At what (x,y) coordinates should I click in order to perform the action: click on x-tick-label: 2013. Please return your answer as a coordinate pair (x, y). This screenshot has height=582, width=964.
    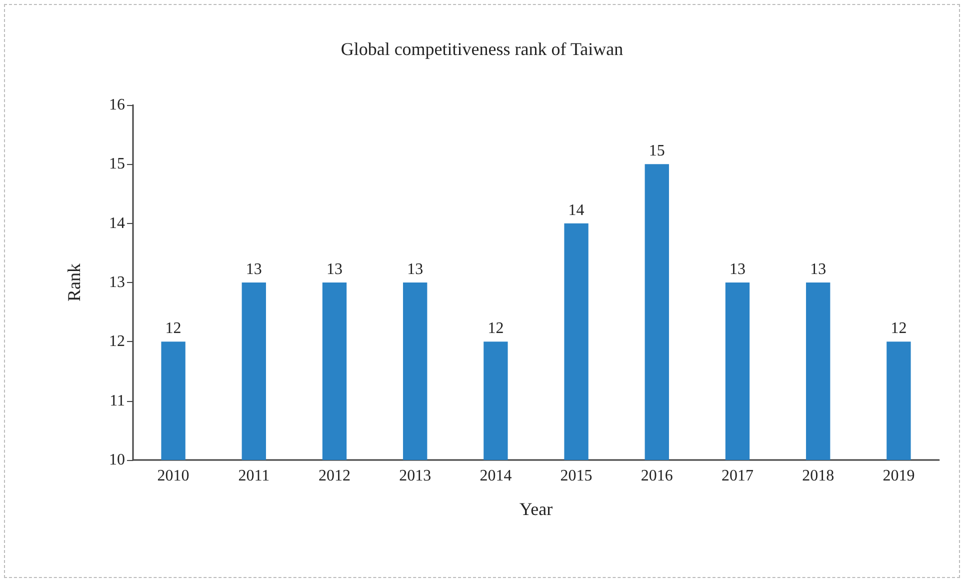
    Looking at the image, I should click on (415, 476).